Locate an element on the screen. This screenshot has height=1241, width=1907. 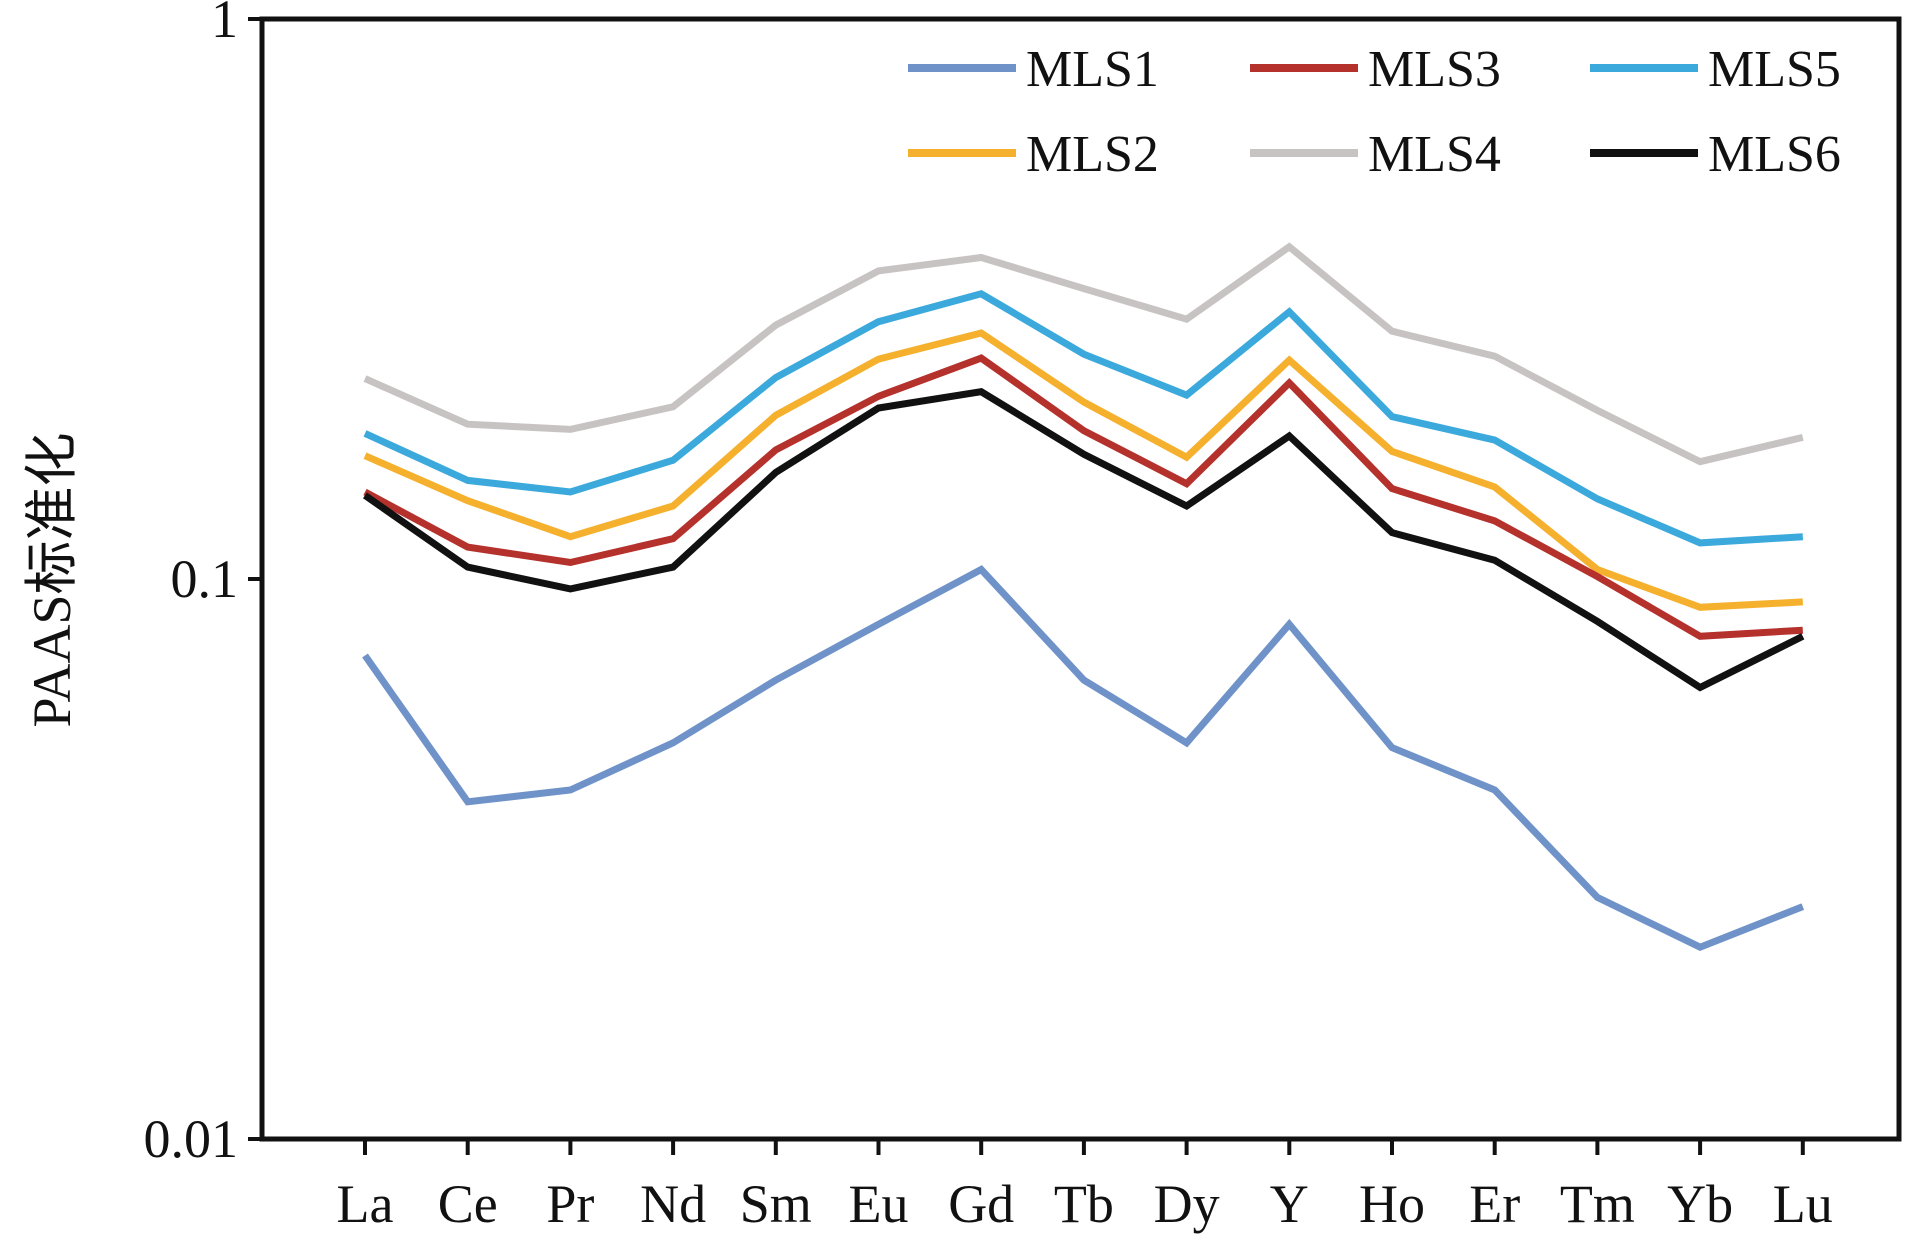
legend-item-mls3: MLS3 is located at coordinates (1375, 69).